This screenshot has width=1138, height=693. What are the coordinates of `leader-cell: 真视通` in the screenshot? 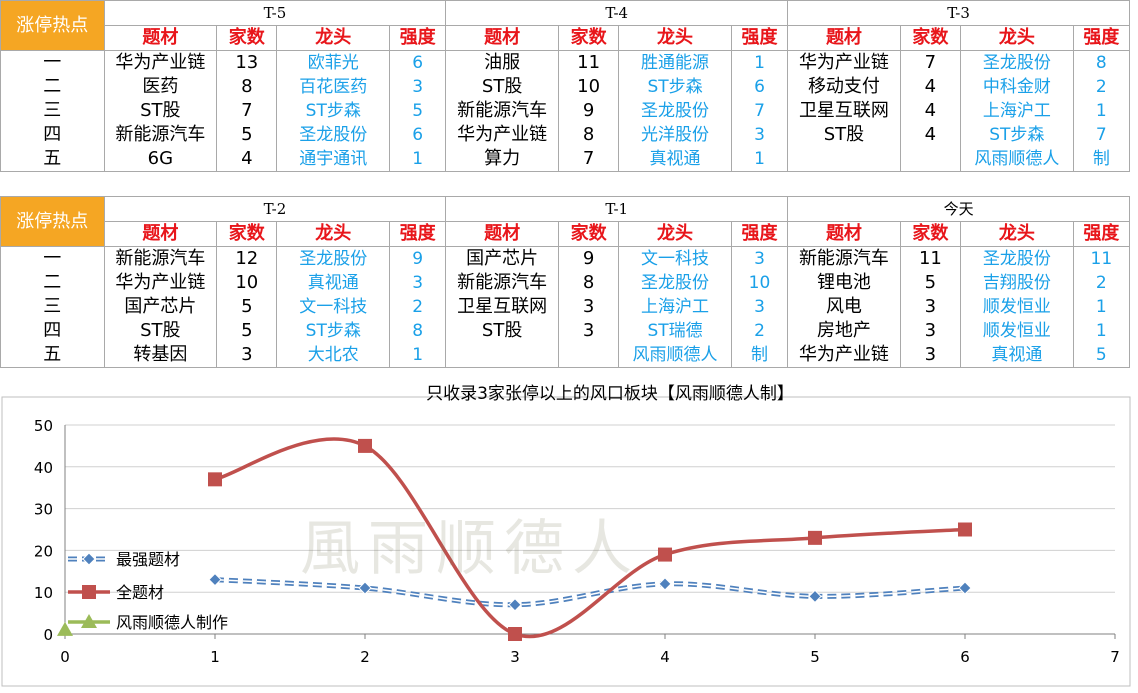 It's located at (675, 159).